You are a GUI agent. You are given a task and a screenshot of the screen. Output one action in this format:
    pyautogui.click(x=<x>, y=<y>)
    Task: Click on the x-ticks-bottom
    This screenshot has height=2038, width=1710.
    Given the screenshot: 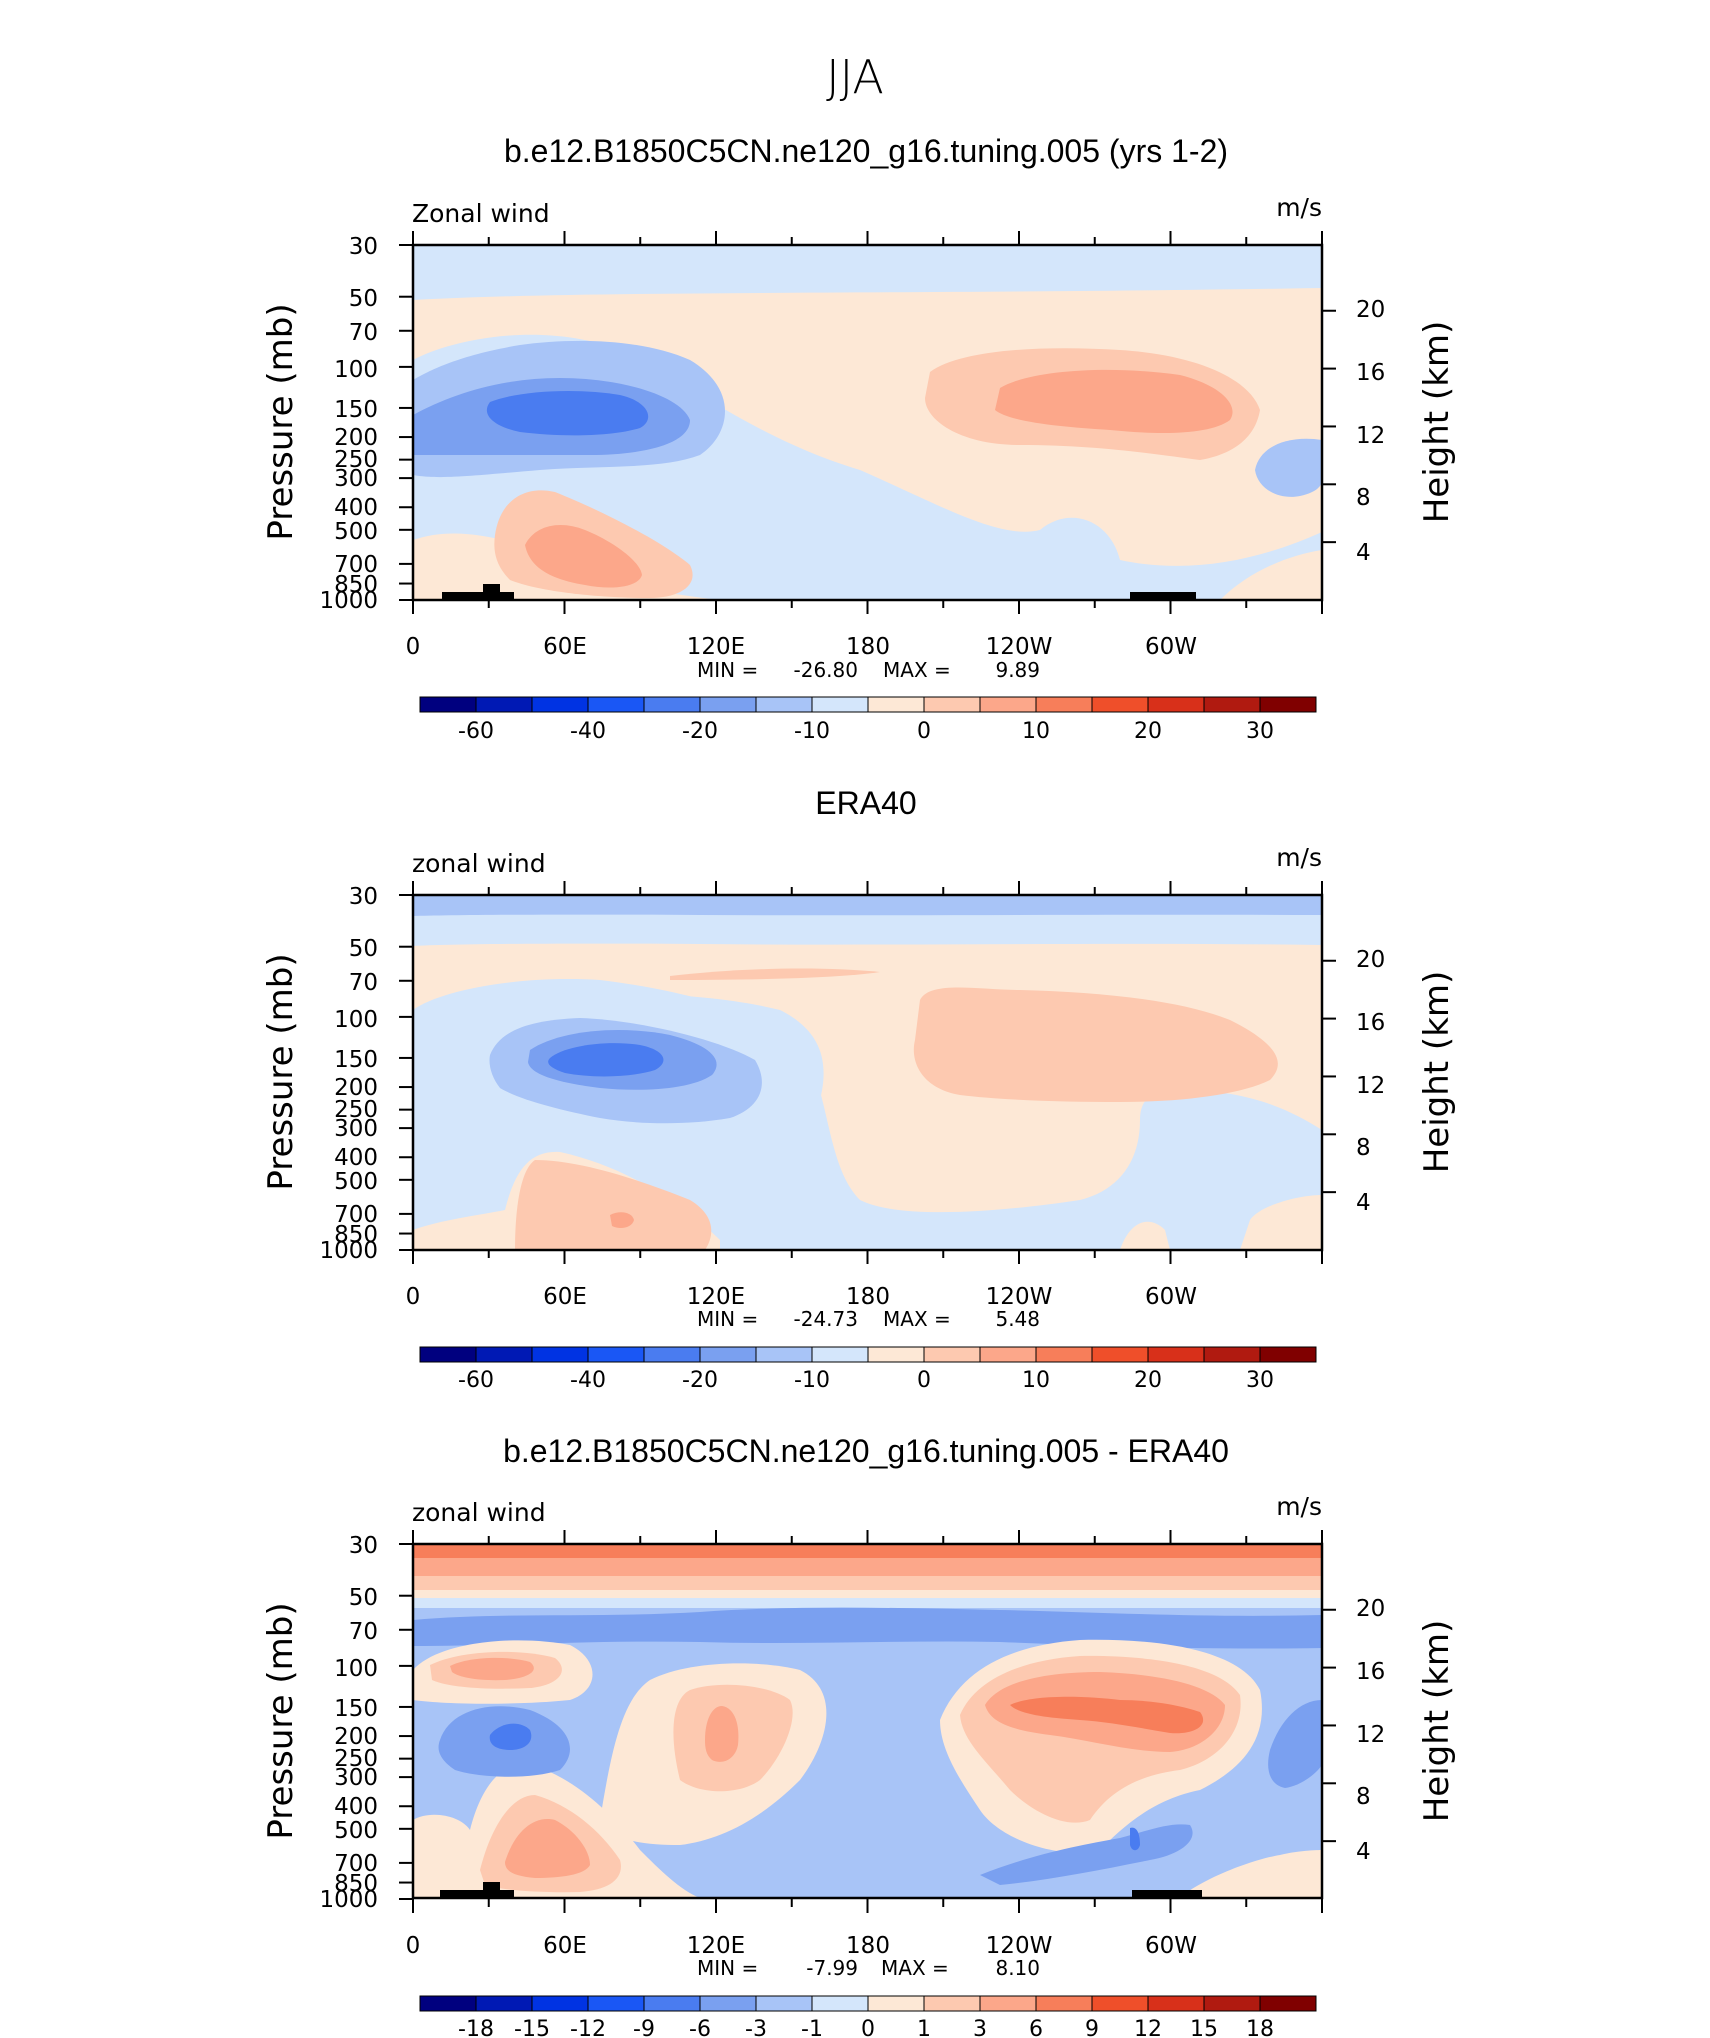 What is the action you would take?
    pyautogui.click(x=867, y=607)
    